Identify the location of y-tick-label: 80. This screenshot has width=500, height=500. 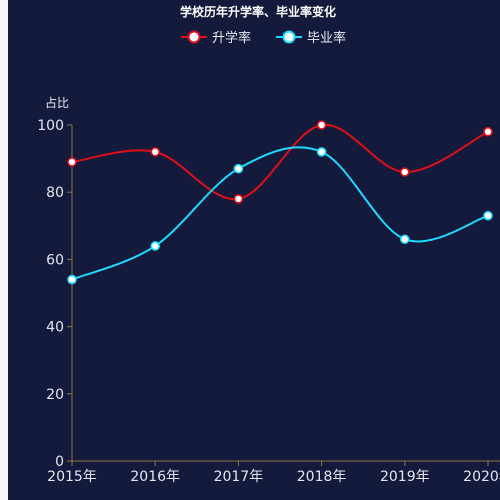
(55, 193).